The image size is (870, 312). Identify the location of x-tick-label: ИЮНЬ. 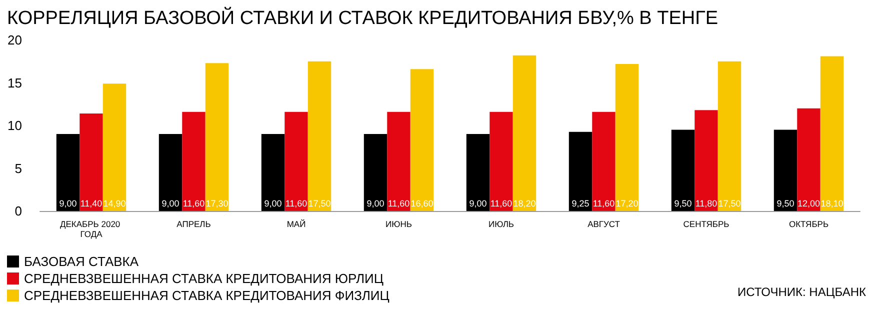
(399, 224).